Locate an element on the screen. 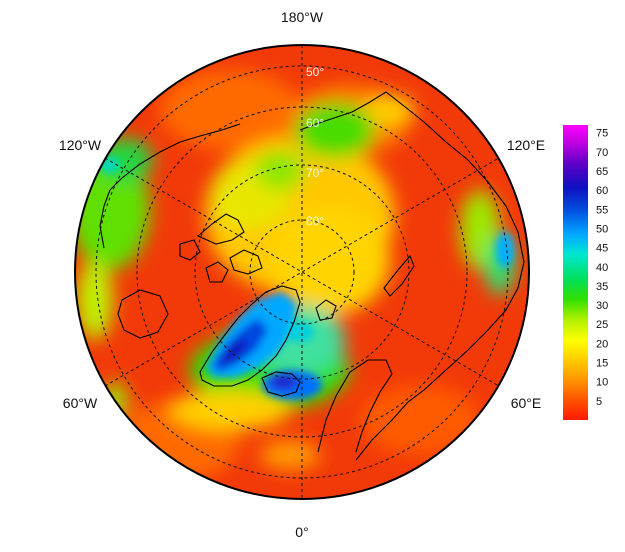 This screenshot has height=552, width=625. colorbar-tick-label: 50 is located at coordinates (602, 229).